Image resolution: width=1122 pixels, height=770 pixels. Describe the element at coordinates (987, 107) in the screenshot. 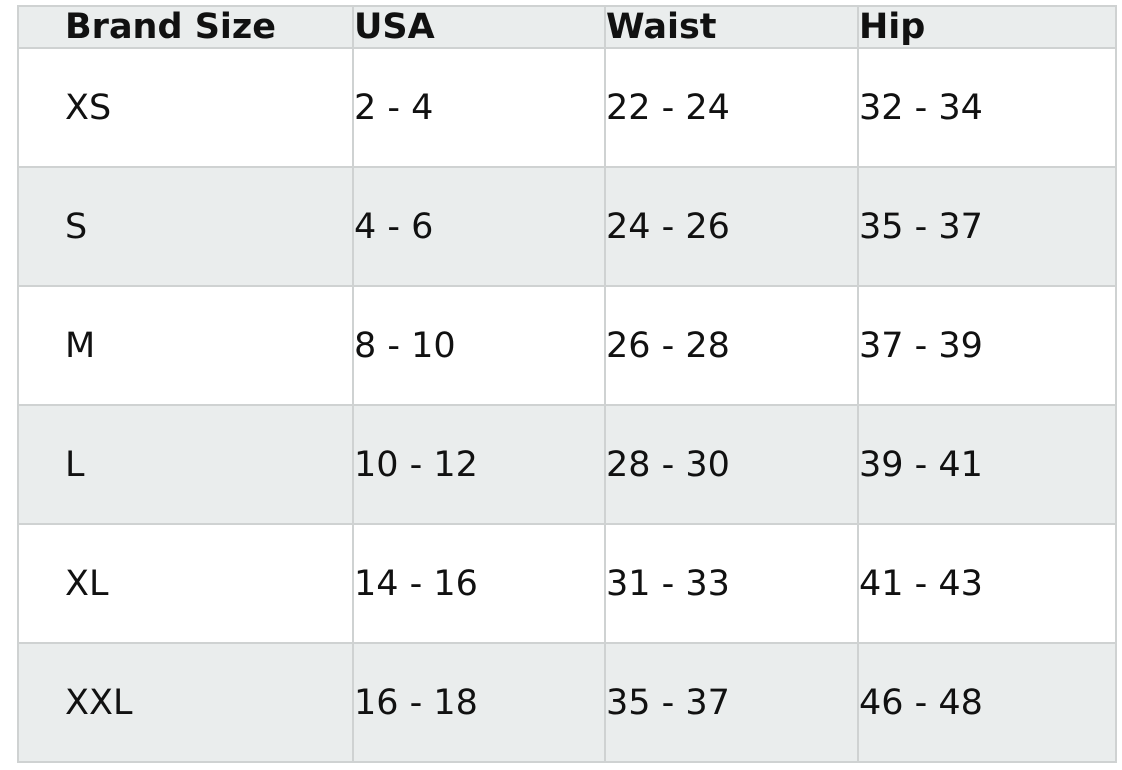

I see `table-cell: 32 - 34` at that location.